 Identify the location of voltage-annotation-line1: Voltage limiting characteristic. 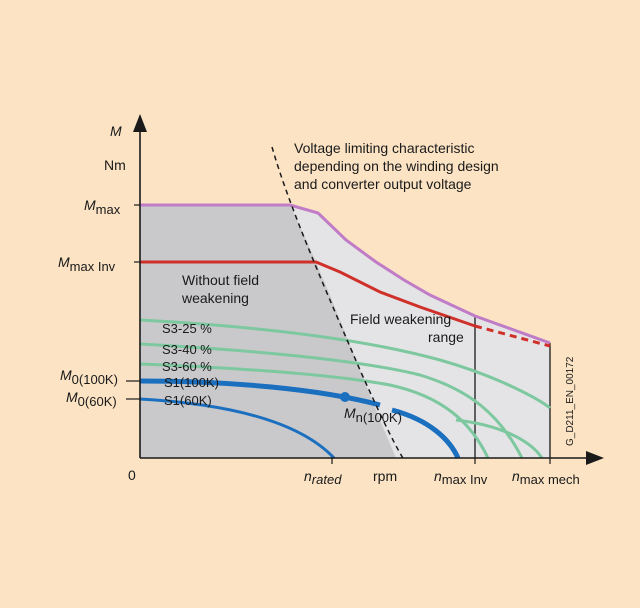
(384, 148).